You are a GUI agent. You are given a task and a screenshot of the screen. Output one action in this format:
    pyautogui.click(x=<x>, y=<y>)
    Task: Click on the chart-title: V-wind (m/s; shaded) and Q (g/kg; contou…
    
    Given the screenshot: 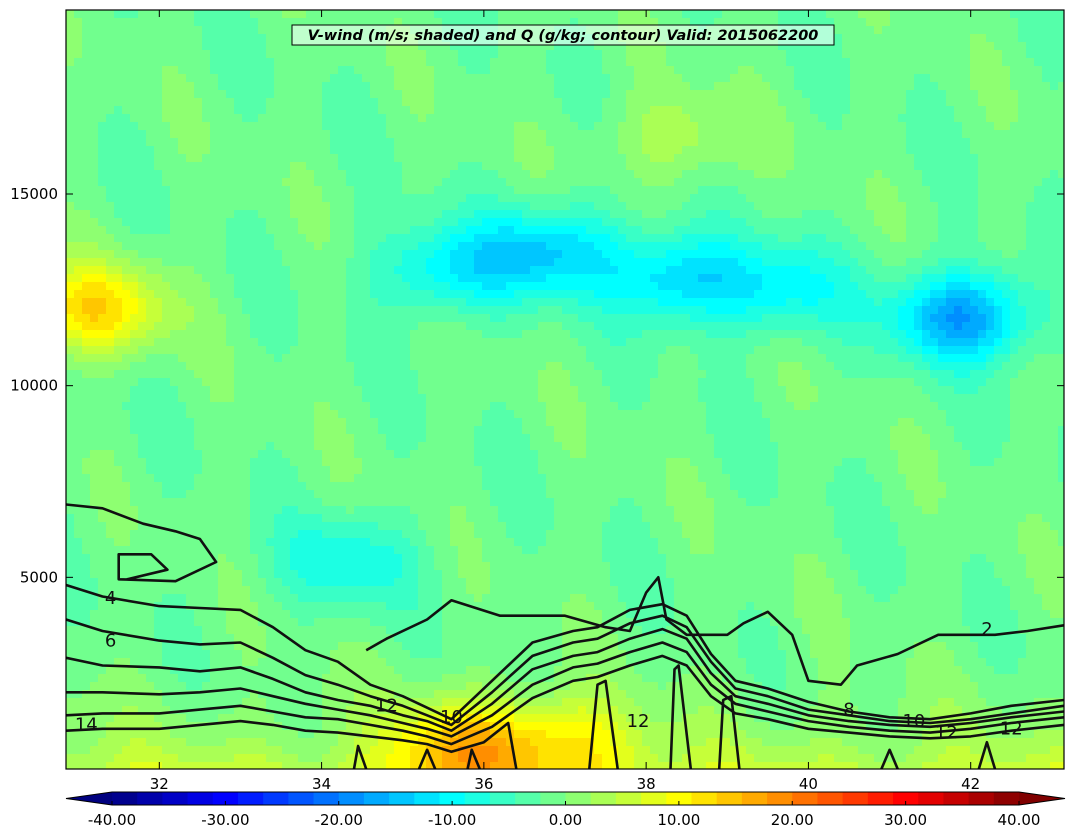 What is the action you would take?
    pyautogui.click(x=563, y=36)
    